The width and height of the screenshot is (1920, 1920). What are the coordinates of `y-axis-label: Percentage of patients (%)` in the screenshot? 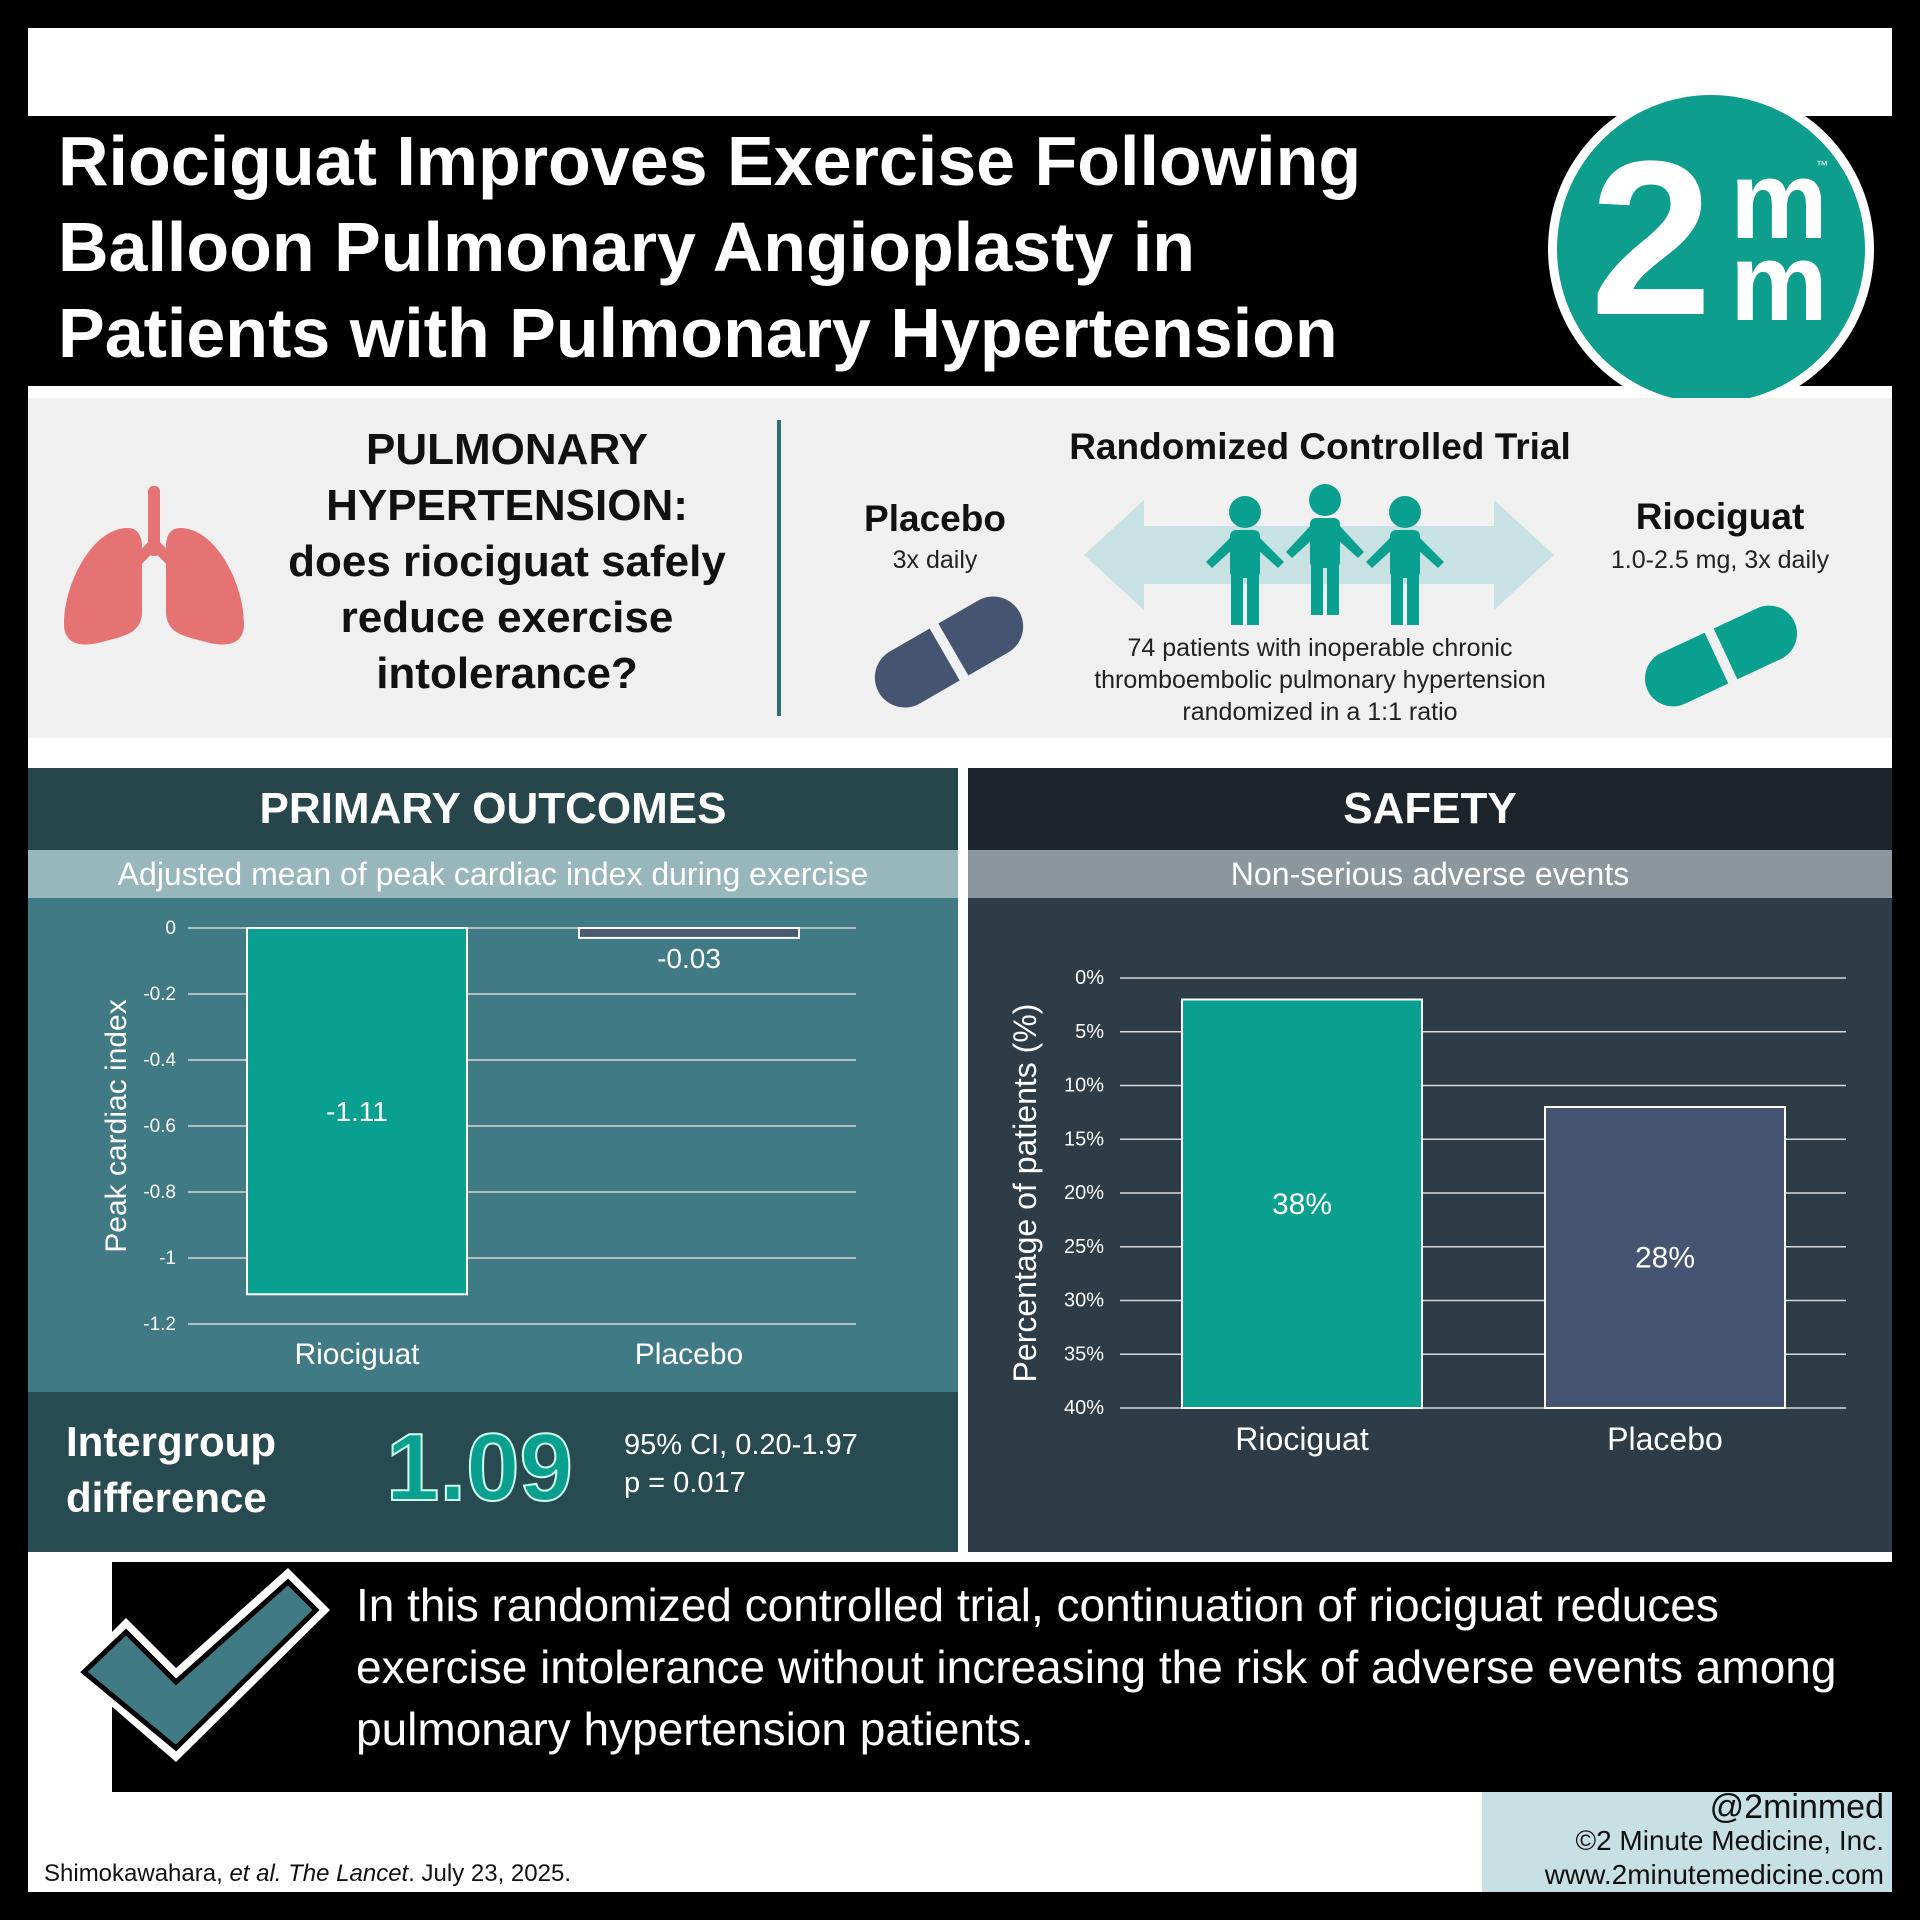 It's located at (1025, 1193).